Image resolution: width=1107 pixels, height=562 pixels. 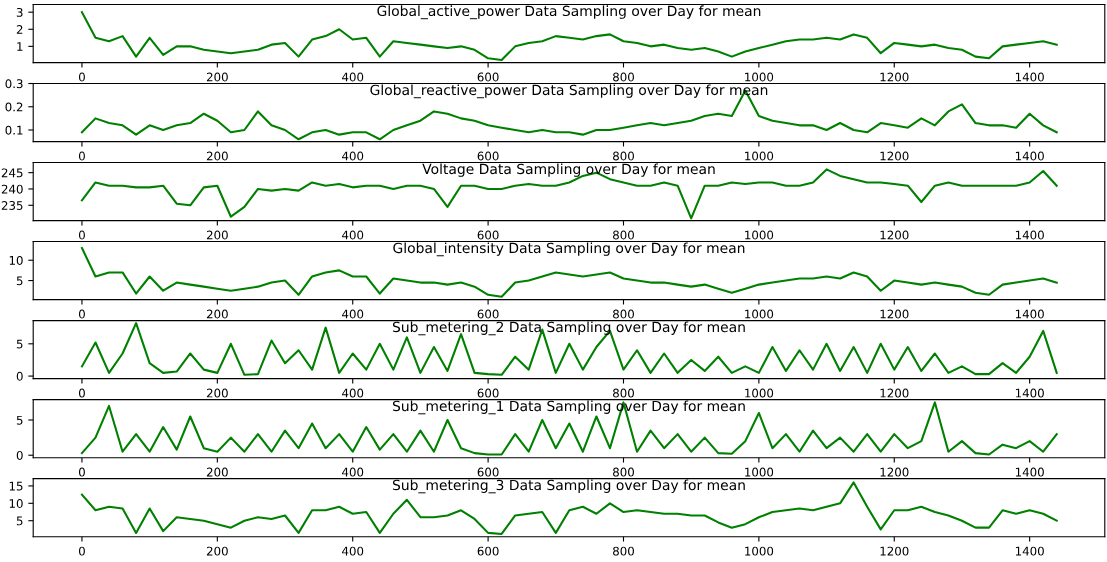 I want to click on chart-title: Global_active_power Data Sampling over Day for mean, so click(x=569, y=12).